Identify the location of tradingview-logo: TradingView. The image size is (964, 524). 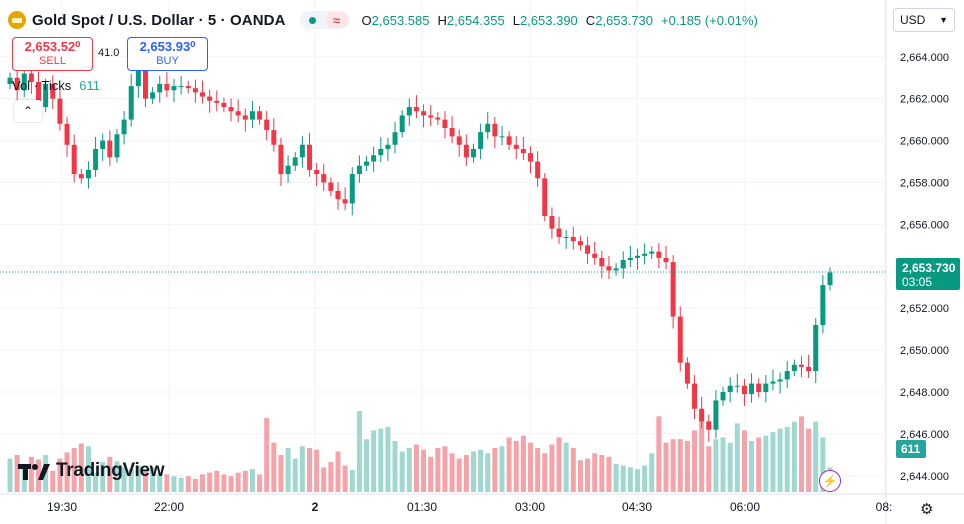
(91, 471).